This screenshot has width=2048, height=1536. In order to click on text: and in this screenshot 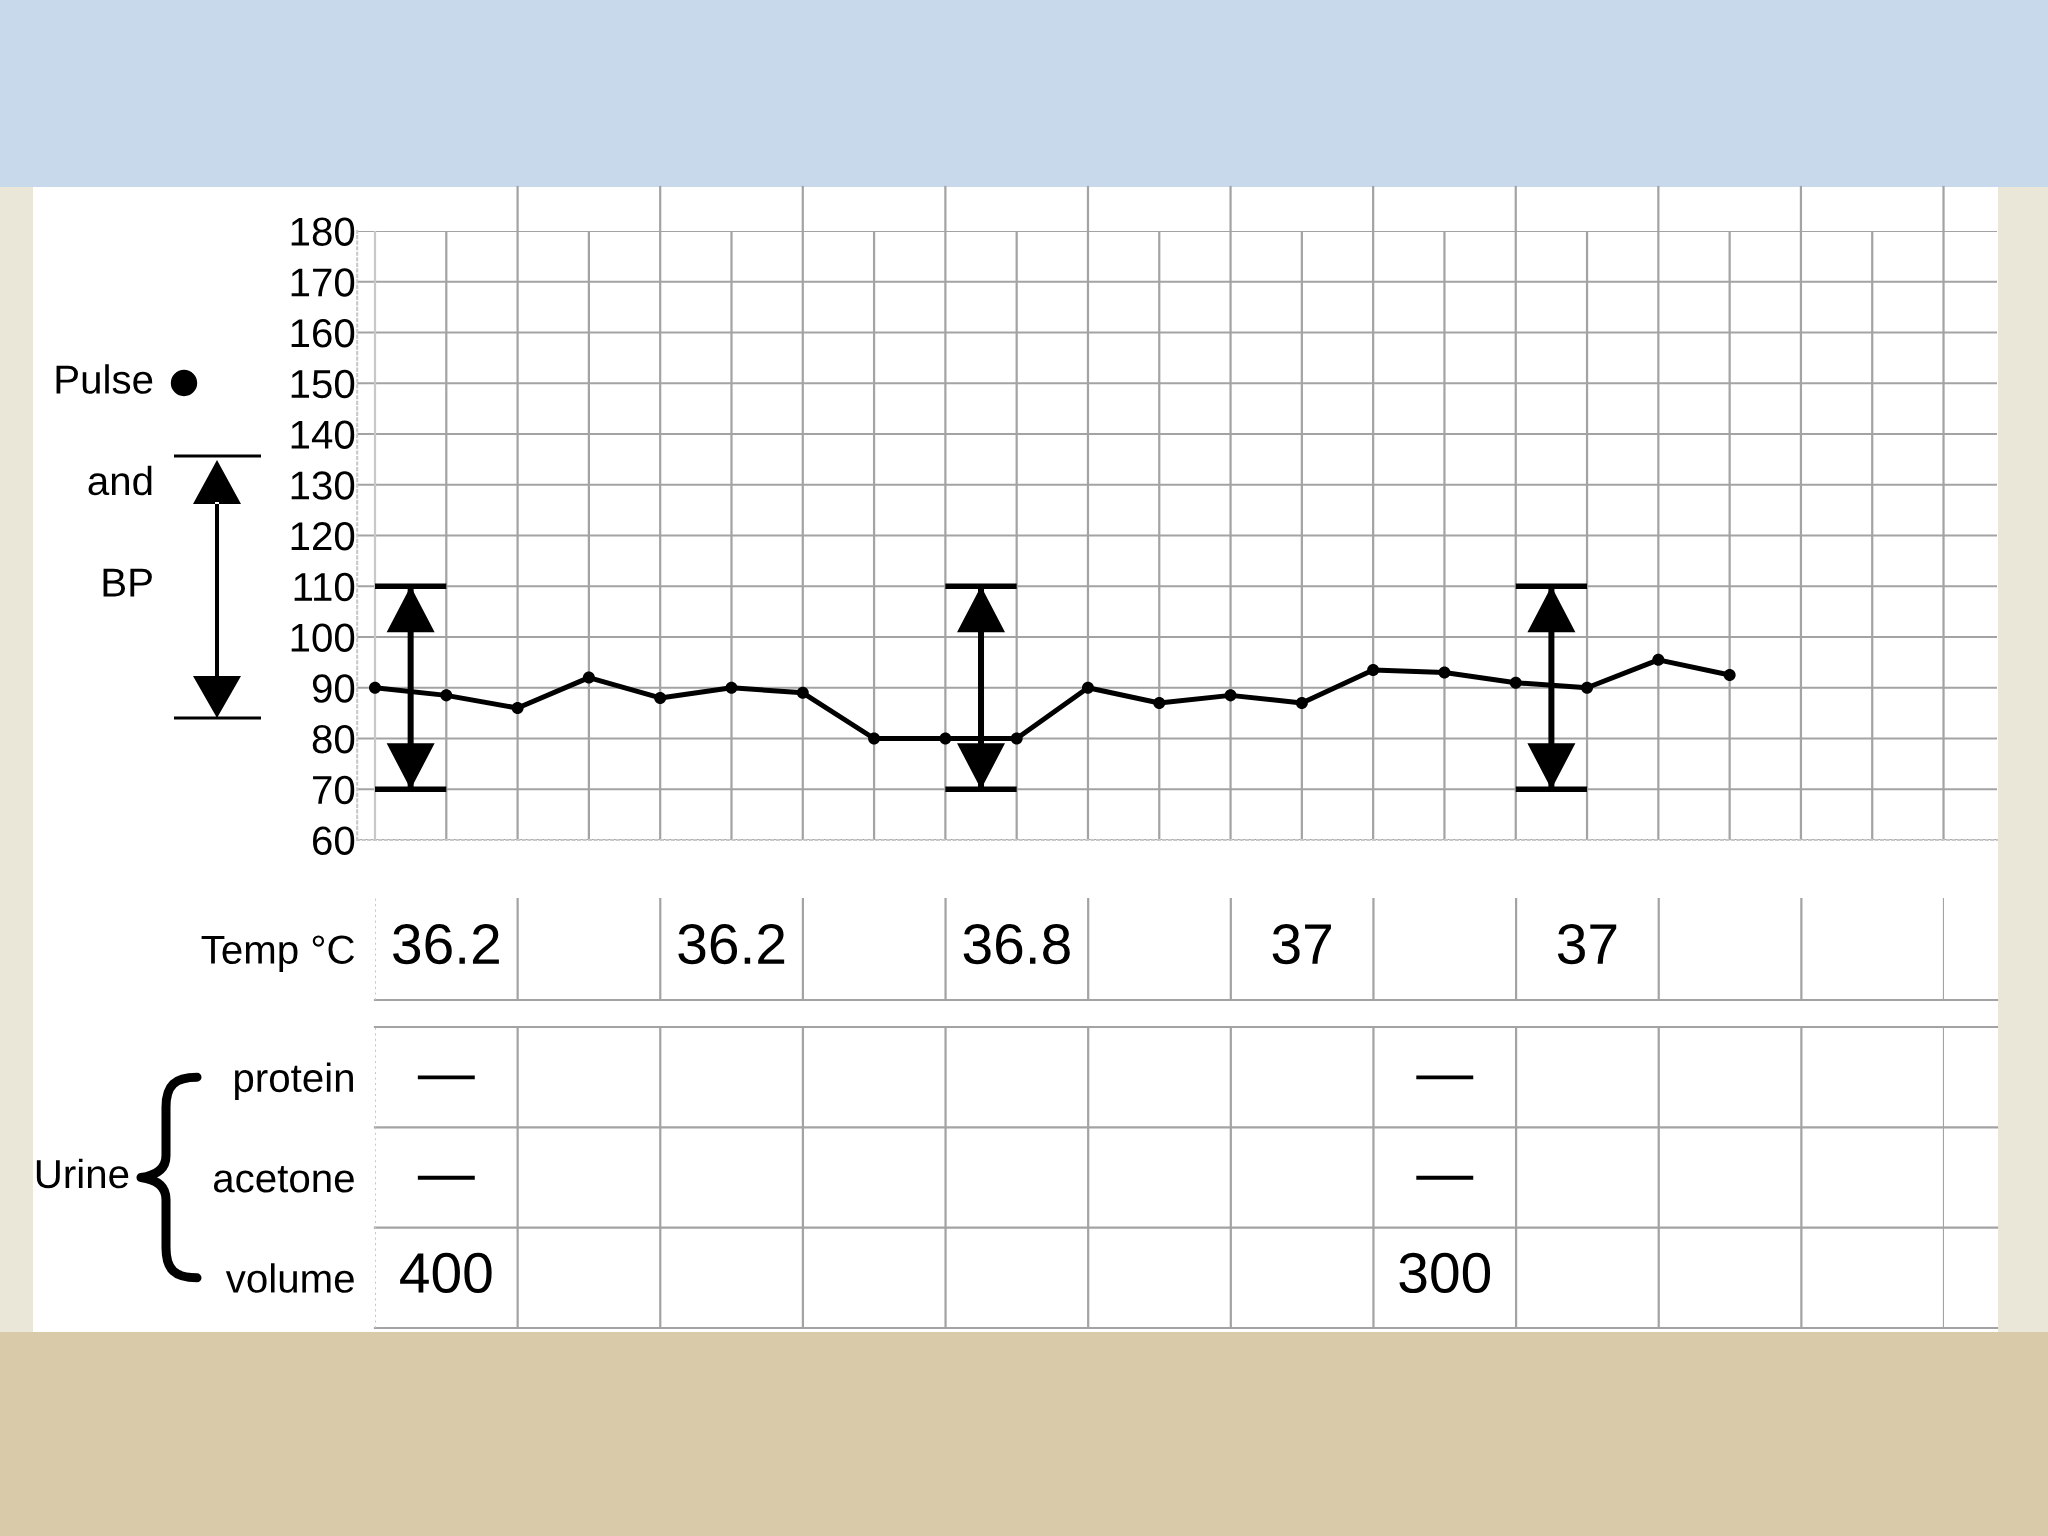, I will do `click(120, 480)`.